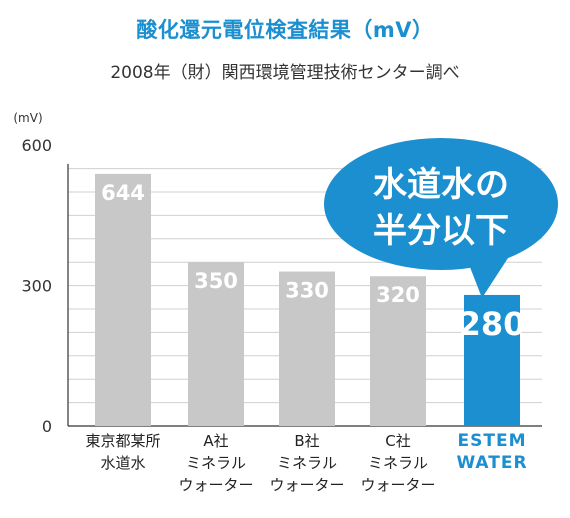 The width and height of the screenshot is (570, 518). Describe the element at coordinates (488, 278) in the screenshot. I see `callout-tail` at that location.